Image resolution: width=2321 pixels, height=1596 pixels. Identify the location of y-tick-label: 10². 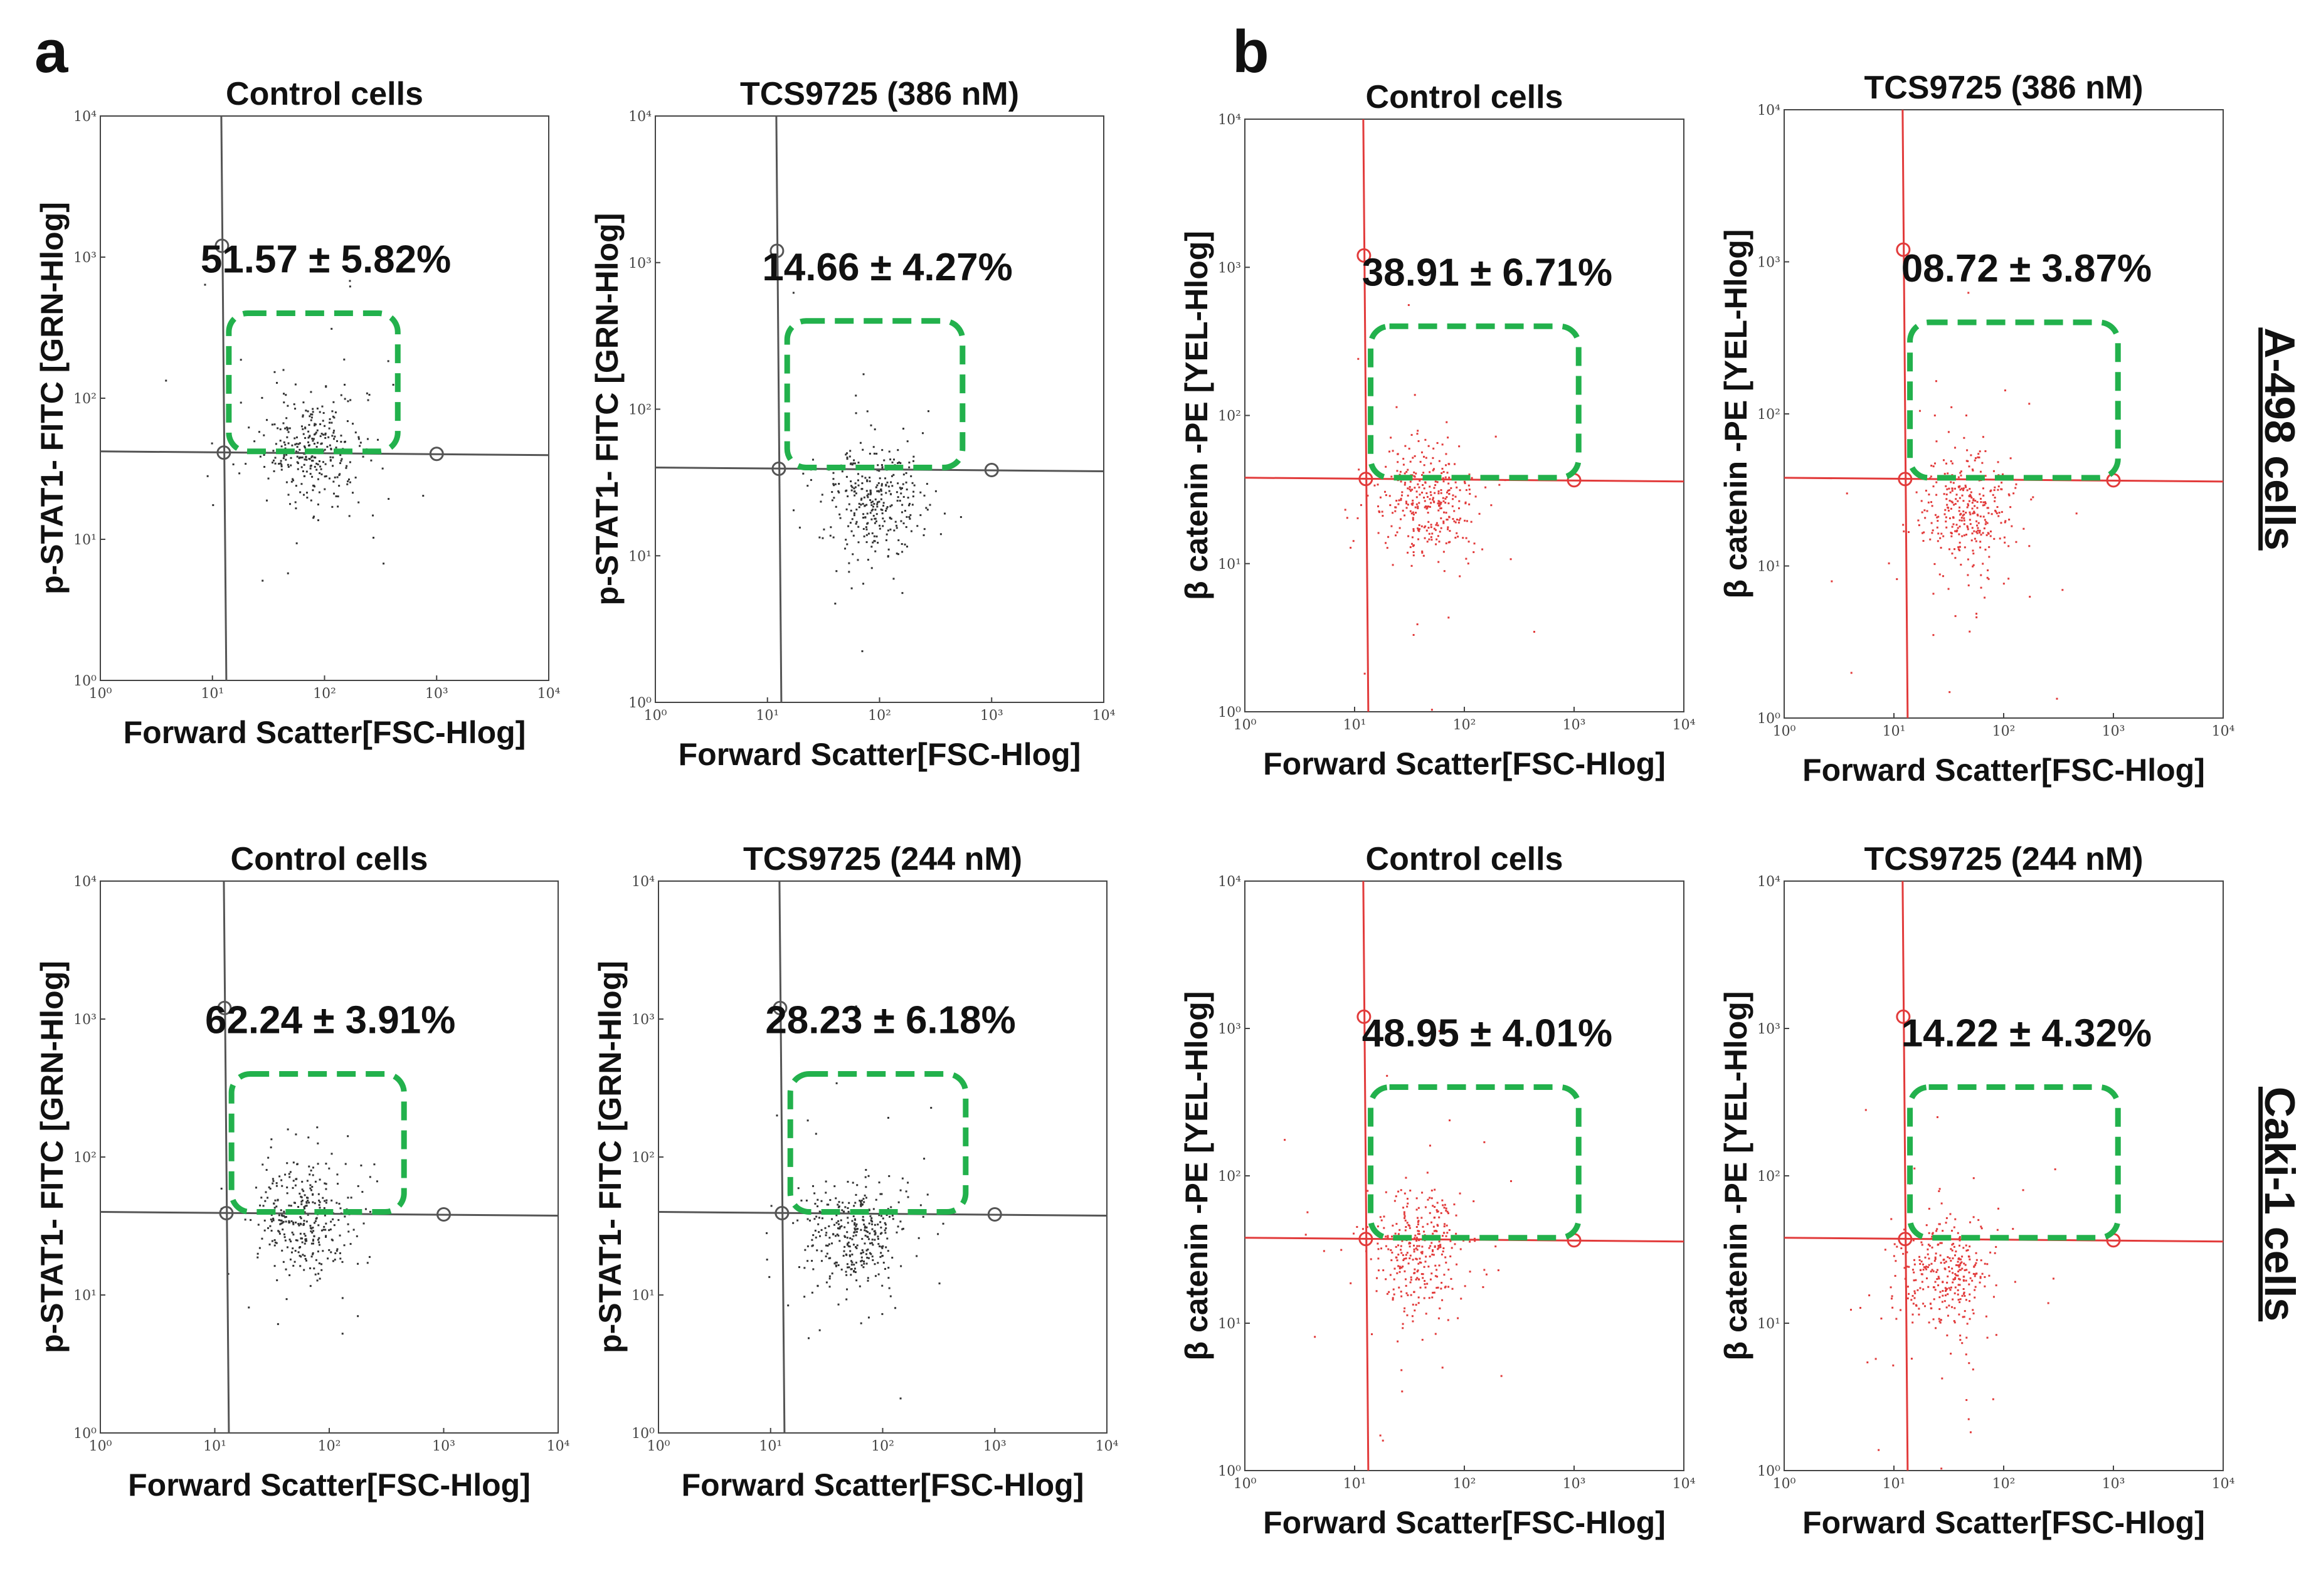
(1229, 417).